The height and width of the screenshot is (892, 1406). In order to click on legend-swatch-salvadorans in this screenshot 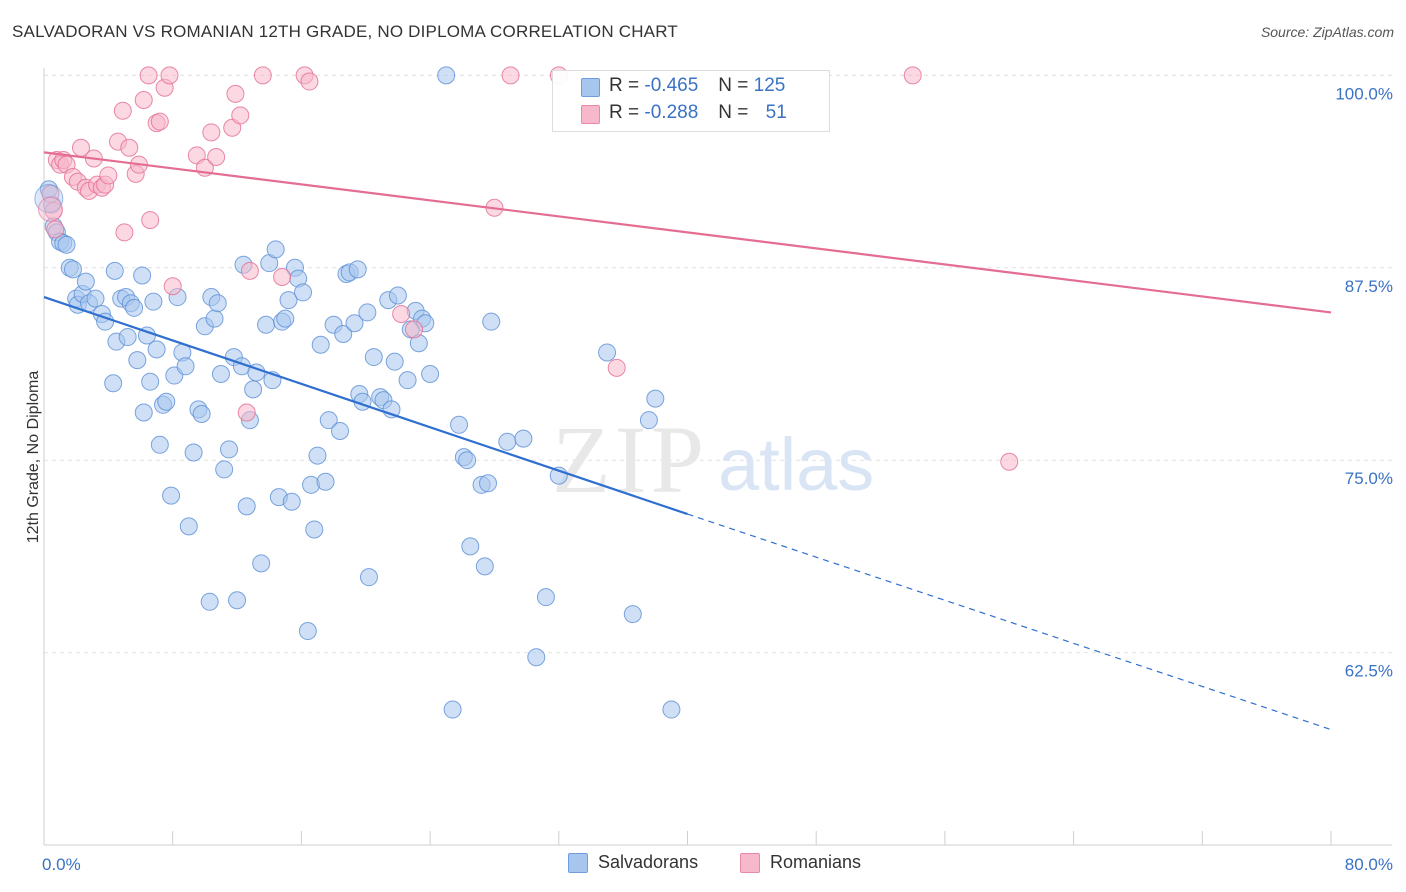, I will do `click(578, 862)`.